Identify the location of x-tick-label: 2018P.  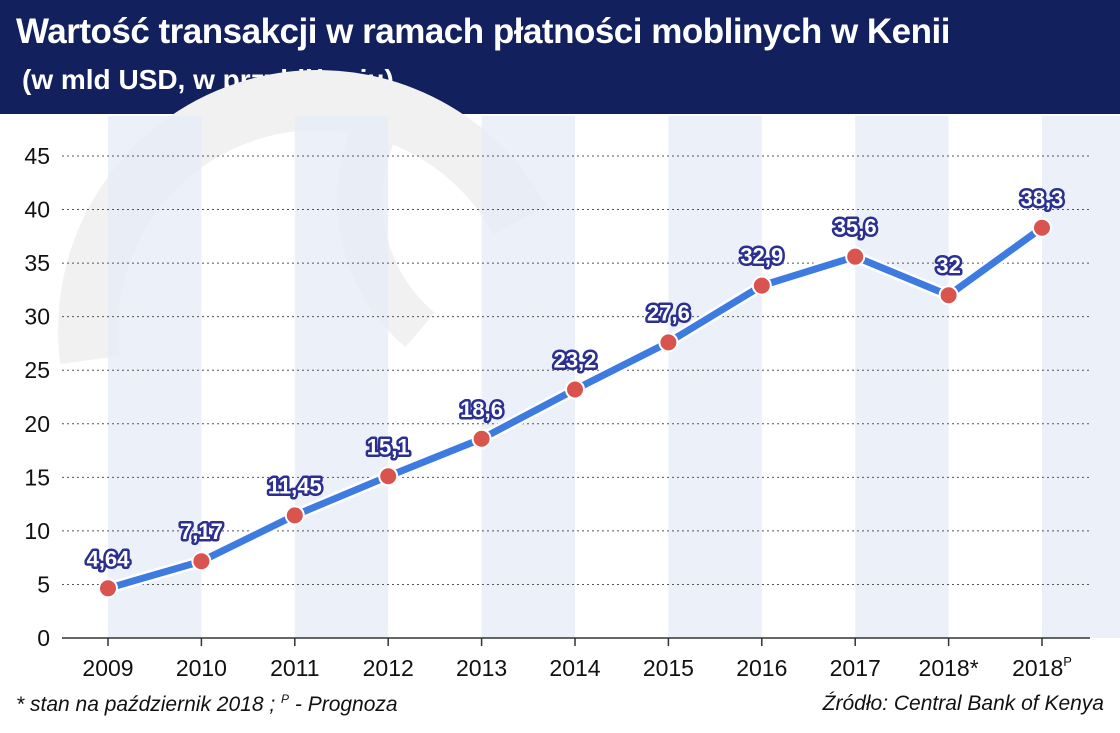
(1042, 667).